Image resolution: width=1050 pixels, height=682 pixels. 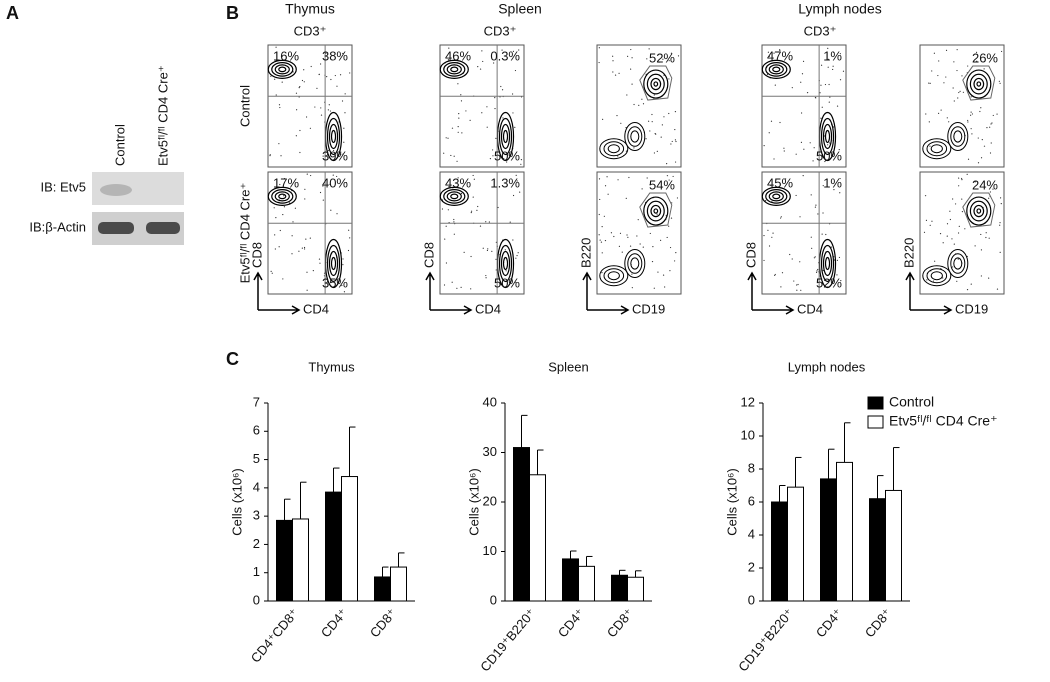 I want to click on y-tick-label: 10, so click(x=748, y=434).